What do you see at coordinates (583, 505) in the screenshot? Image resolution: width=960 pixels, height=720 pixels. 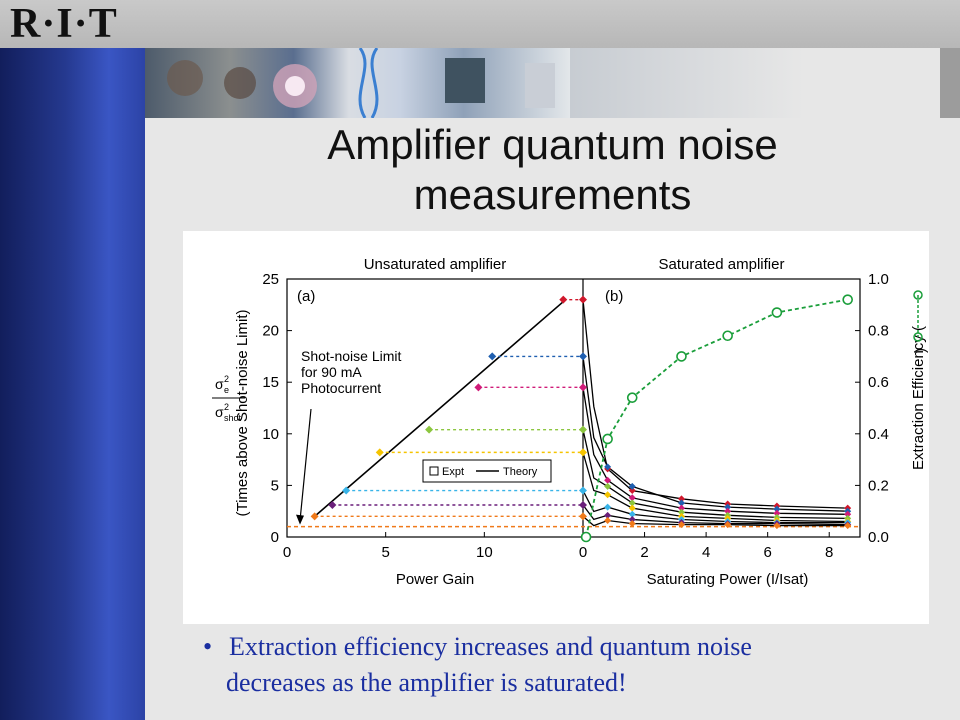 I see `point-zero-purple` at bounding box center [583, 505].